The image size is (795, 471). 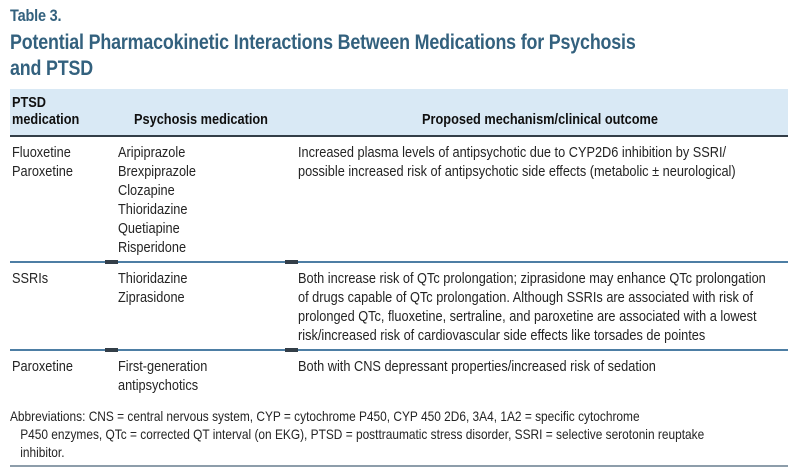 I want to click on ptsd-medication-cell: Fluoxetine Paroxetine, so click(x=42, y=162).